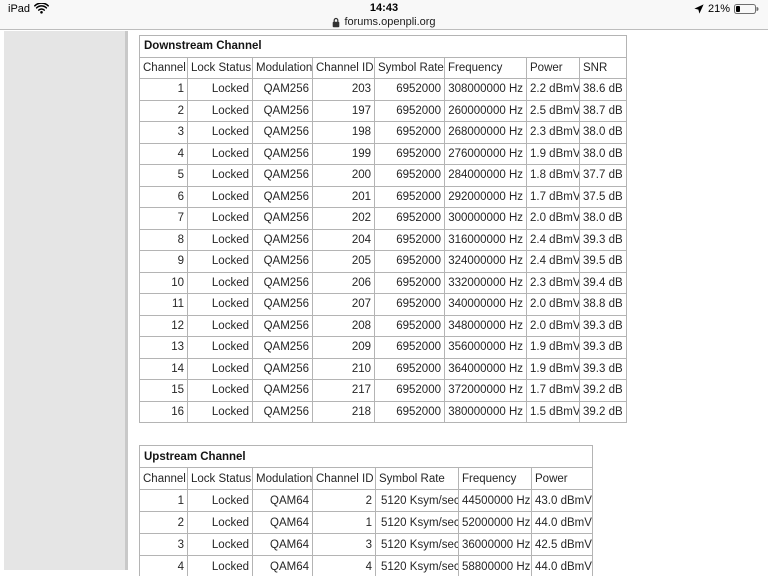  What do you see at coordinates (343, 110) in the screenshot?
I see `table-cell: 197` at bounding box center [343, 110].